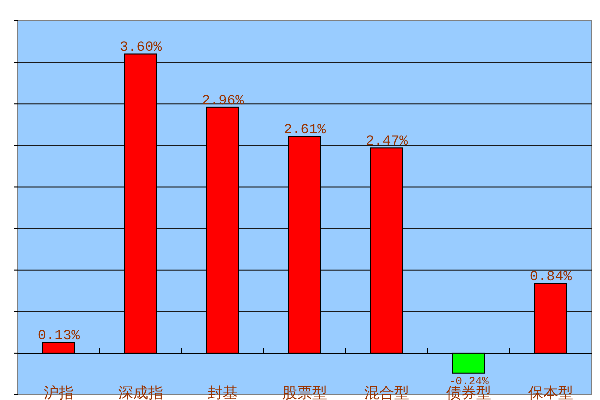 This screenshot has width=600, height=400. I want to click on x-tick-label: 沪指, so click(59, 392).